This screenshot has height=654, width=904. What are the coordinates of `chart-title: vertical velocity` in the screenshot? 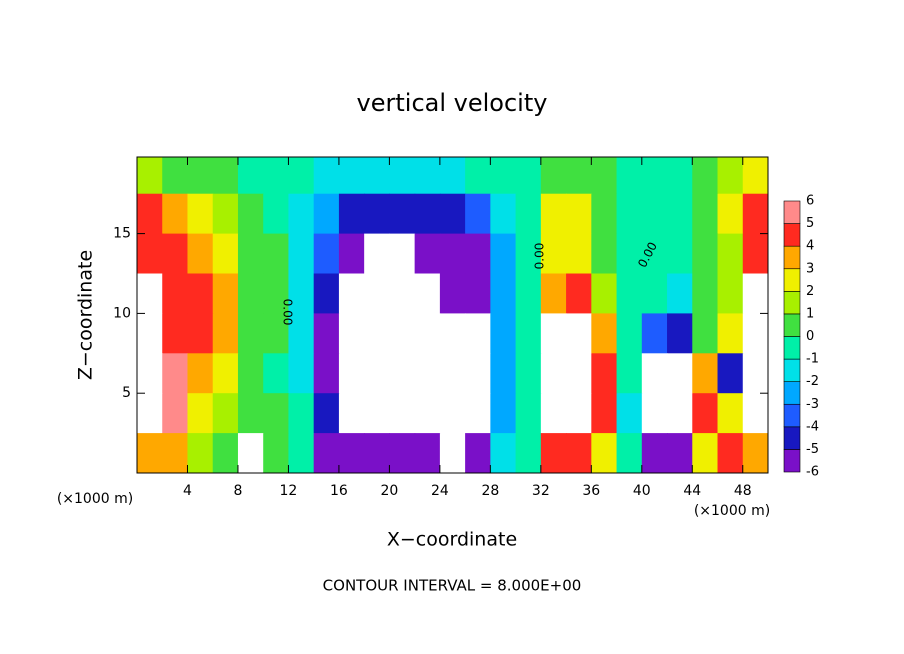 It's located at (452, 103).